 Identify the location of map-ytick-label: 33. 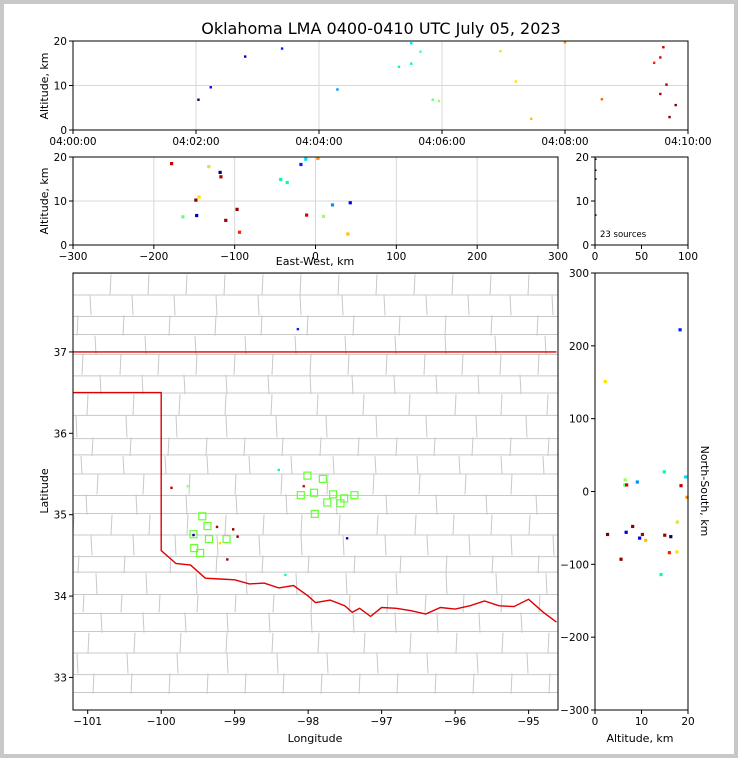
(60, 678).